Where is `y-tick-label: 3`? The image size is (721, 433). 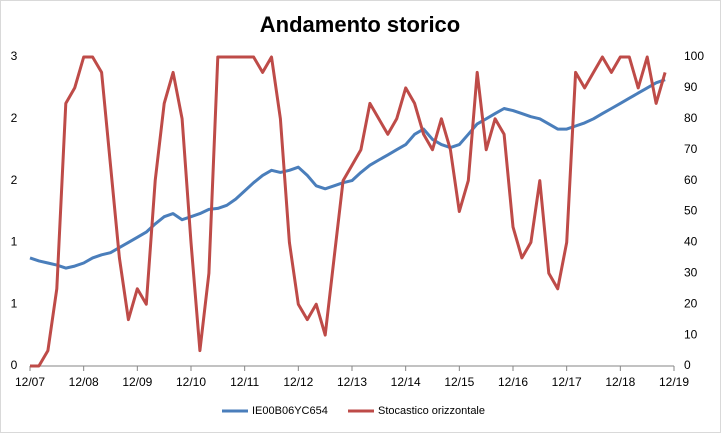 y-tick-label: 3 is located at coordinates (14, 56).